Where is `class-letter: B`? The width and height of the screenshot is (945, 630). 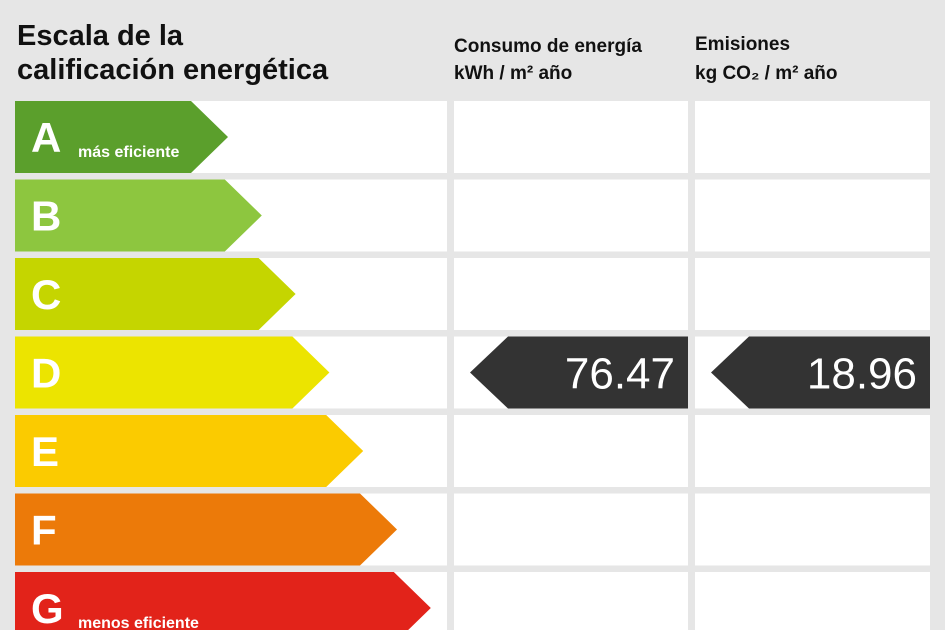
class-letter: B is located at coordinates (46, 216).